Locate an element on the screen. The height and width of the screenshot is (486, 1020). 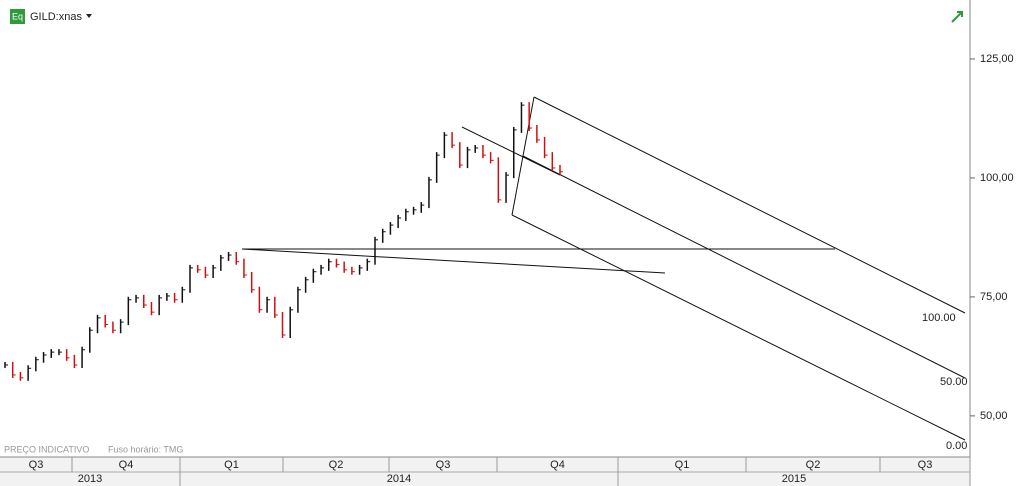
symbol-icon is located at coordinates (17, 16).